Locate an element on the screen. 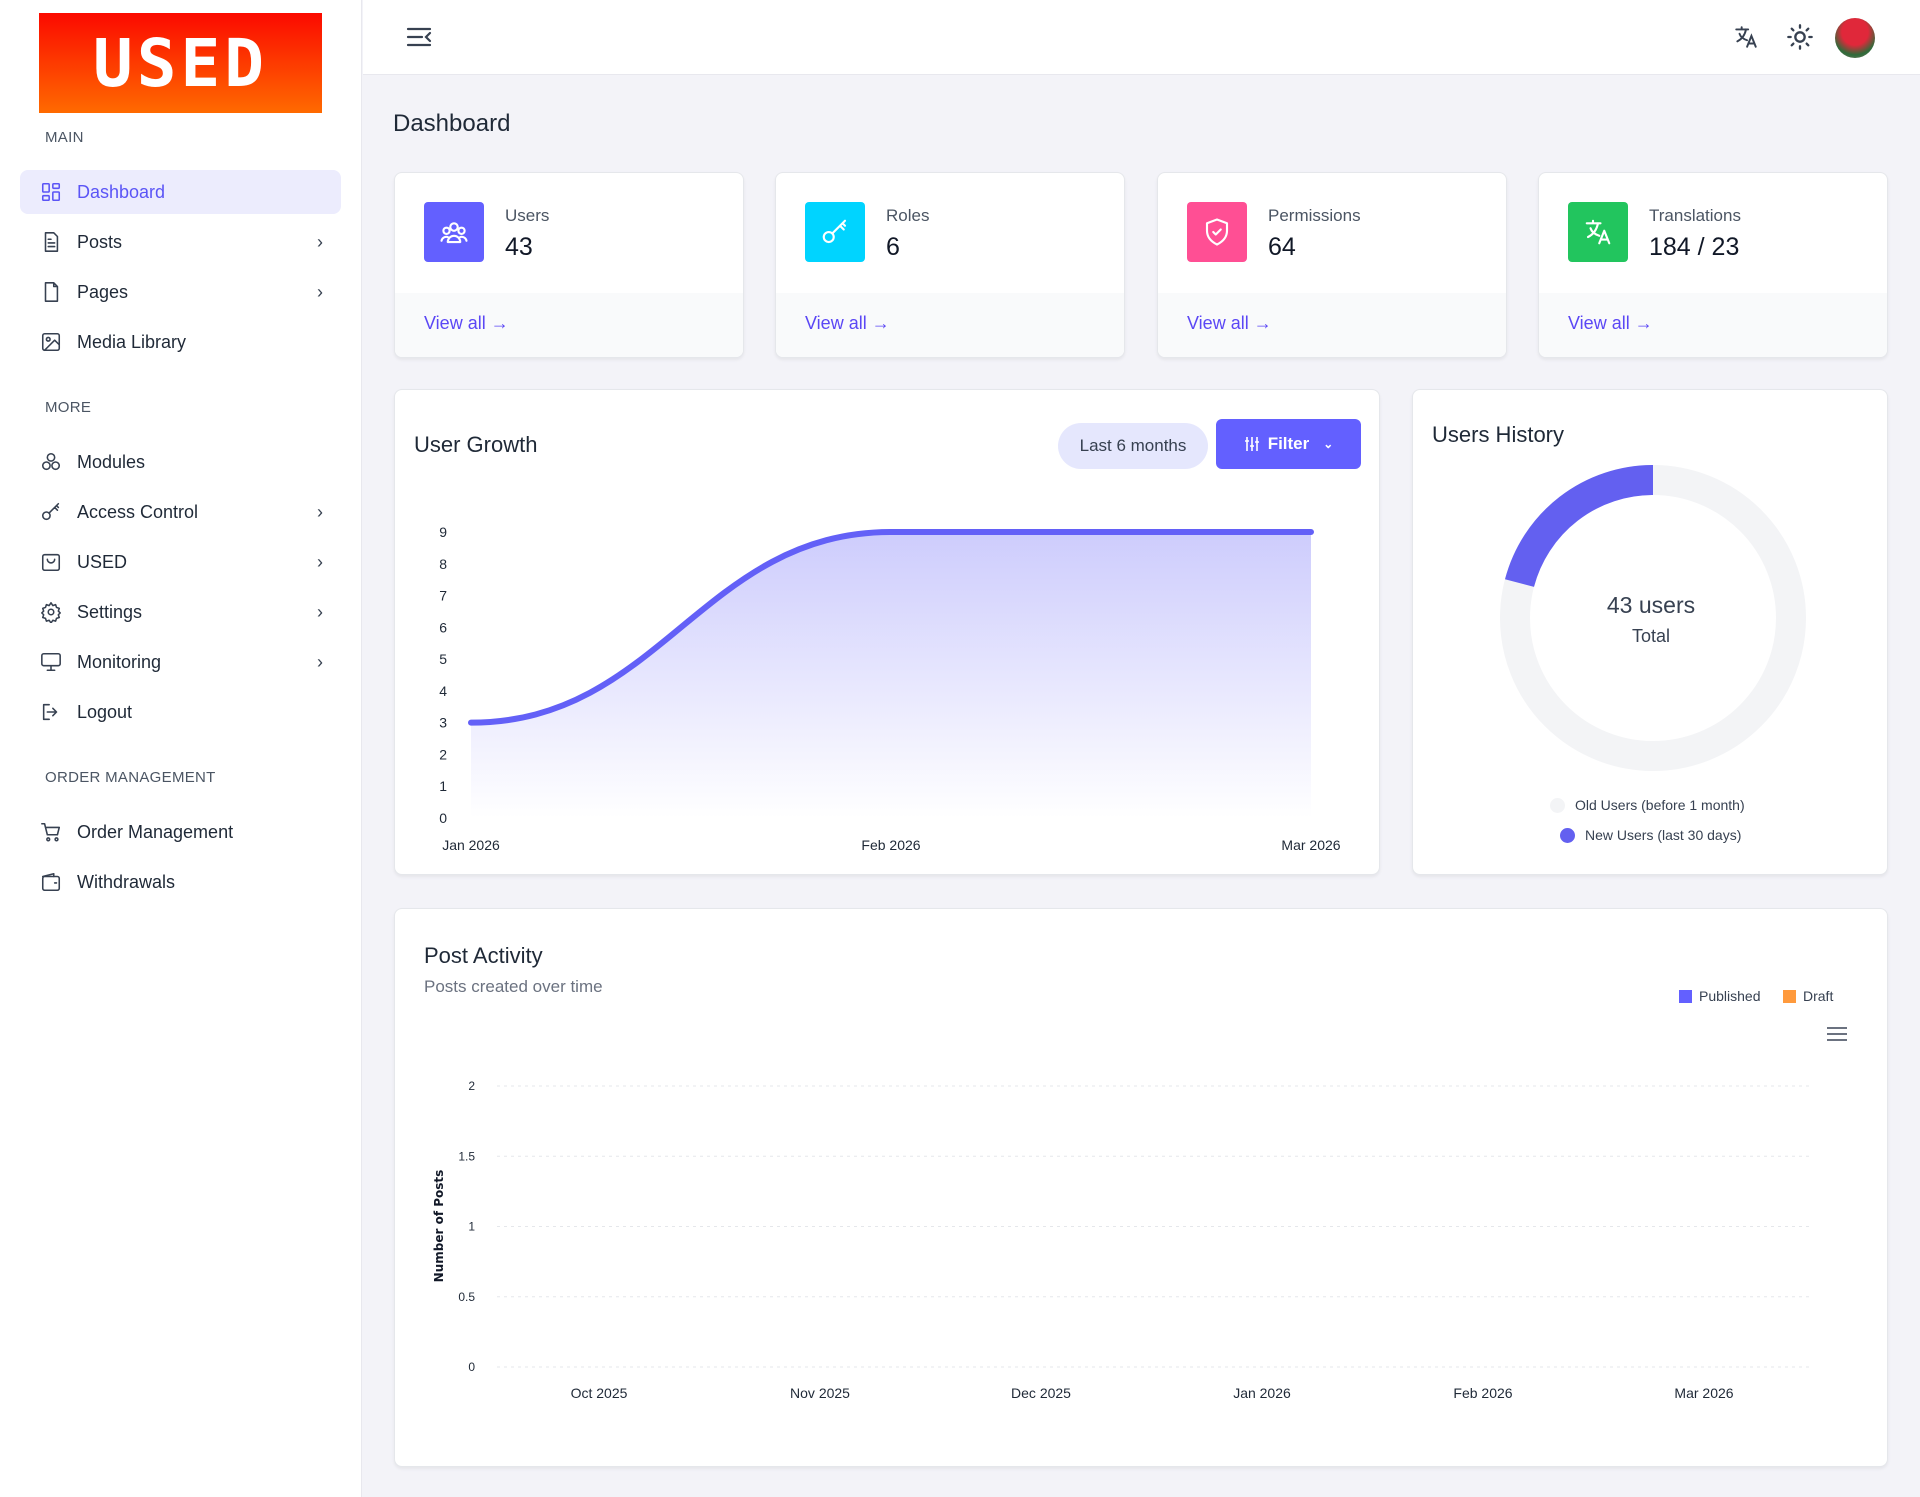  sidebar-item-logout: Logout is located at coordinates (180, 712).